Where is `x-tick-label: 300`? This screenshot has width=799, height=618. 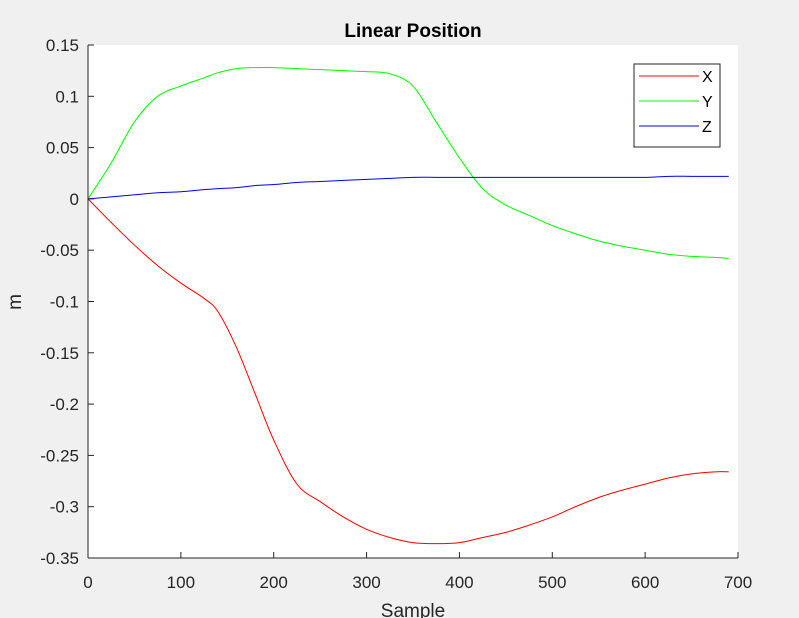 x-tick-label: 300 is located at coordinates (366, 582).